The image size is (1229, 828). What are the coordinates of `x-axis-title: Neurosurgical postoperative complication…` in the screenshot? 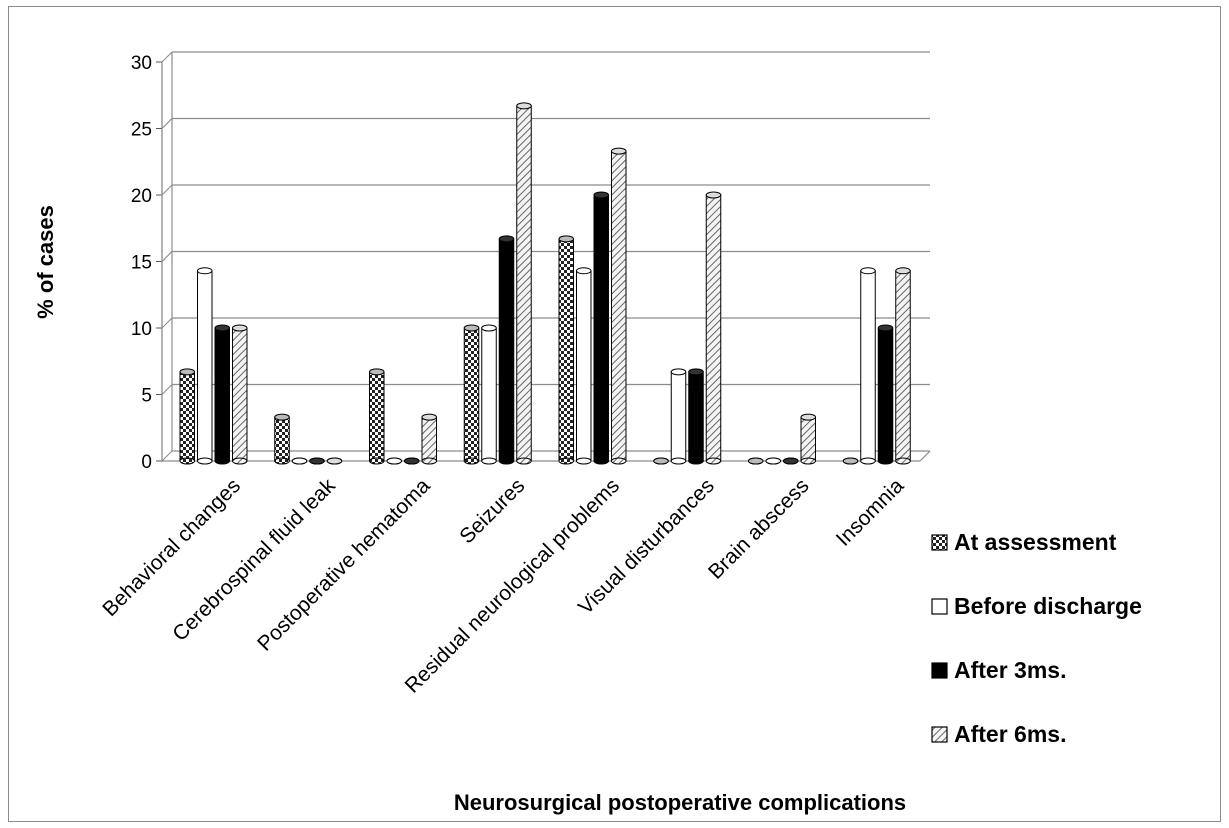 It's located at (680, 802).